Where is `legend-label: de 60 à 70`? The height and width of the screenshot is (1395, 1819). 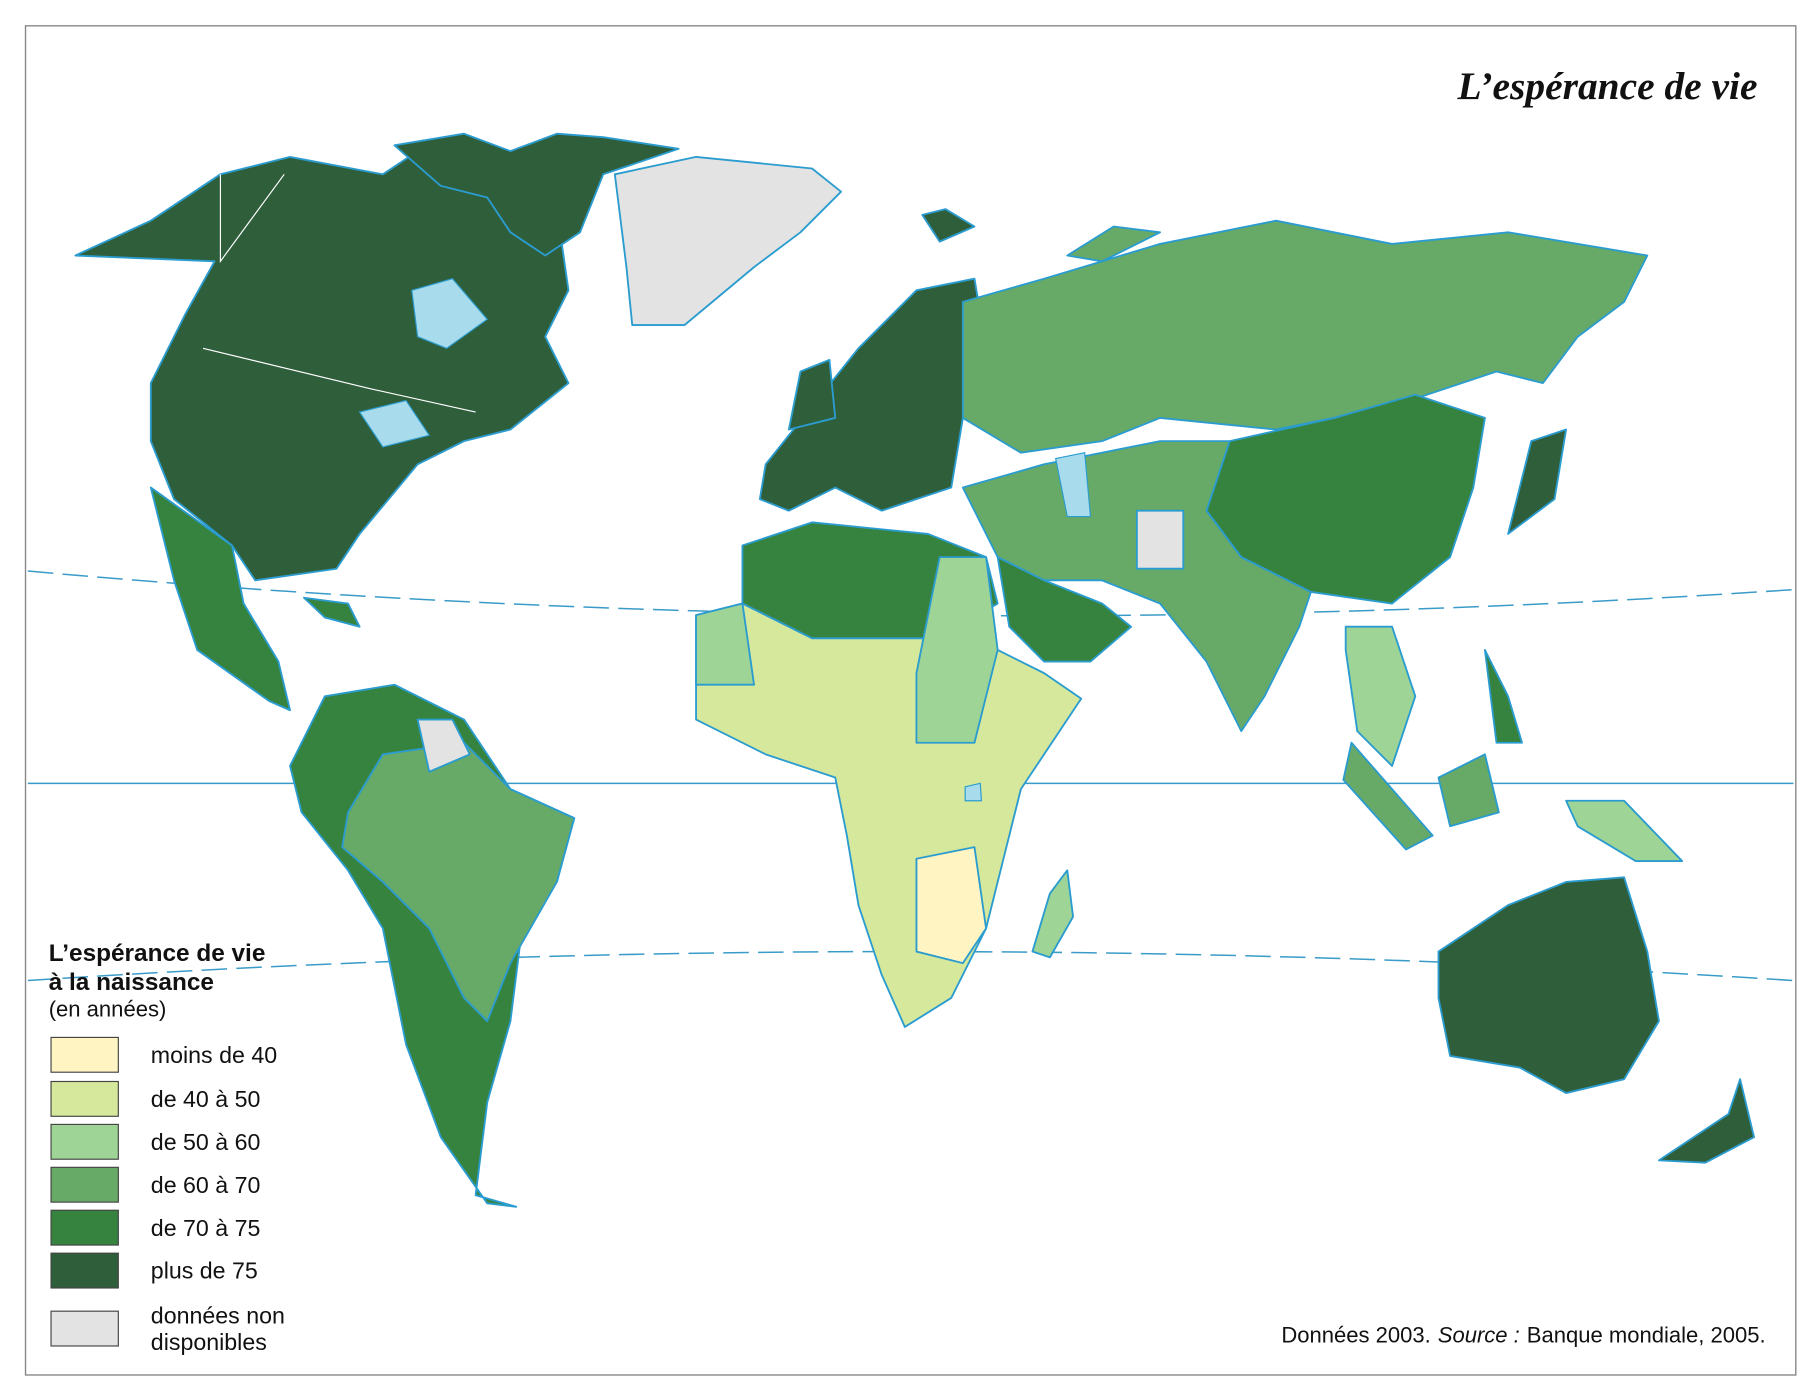 legend-label: de 60 à 70 is located at coordinates (206, 1185).